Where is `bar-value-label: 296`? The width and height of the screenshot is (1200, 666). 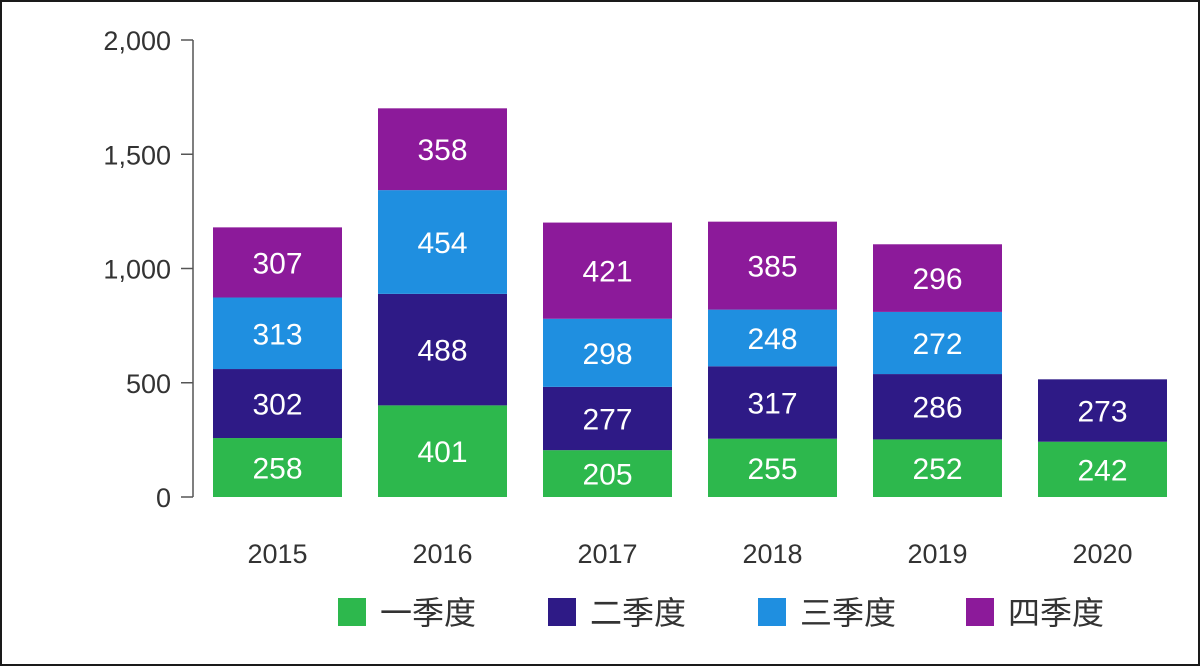
bar-value-label: 296 is located at coordinates (937, 279).